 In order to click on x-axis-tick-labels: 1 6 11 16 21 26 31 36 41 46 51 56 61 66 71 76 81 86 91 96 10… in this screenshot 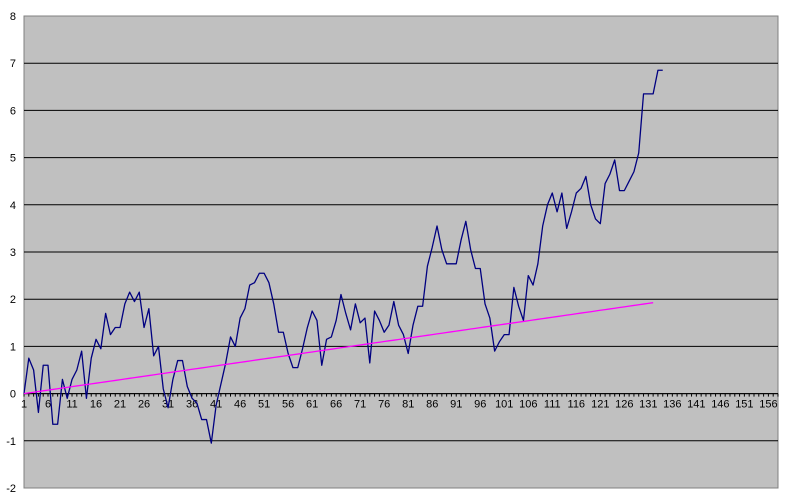, I will do `click(399, 405)`.